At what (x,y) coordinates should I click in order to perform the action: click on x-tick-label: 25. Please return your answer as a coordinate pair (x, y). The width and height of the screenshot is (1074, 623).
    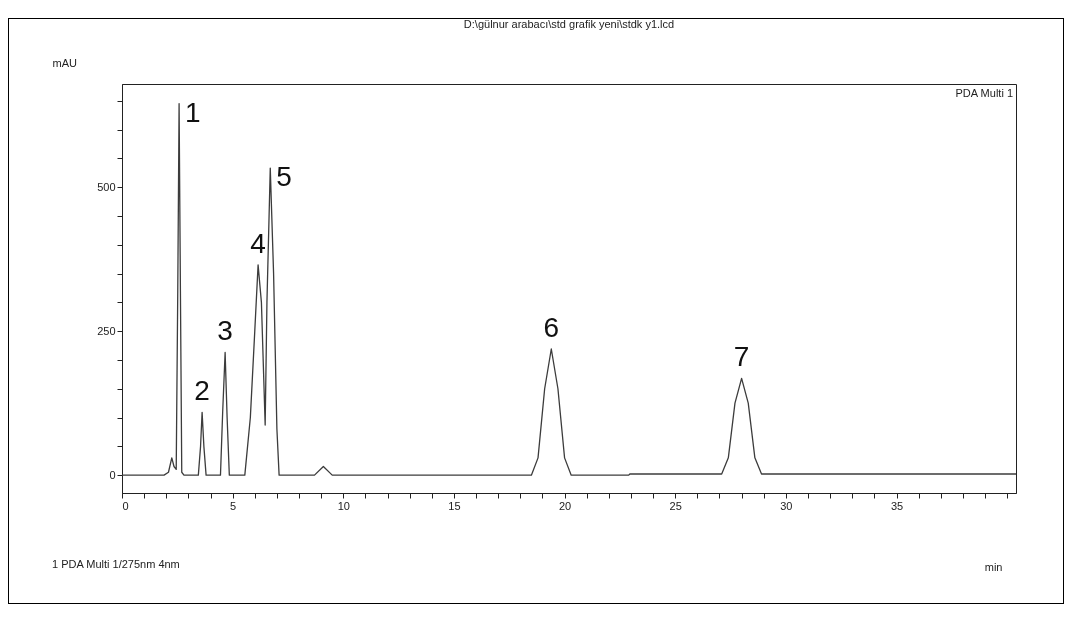
    Looking at the image, I should click on (675, 505).